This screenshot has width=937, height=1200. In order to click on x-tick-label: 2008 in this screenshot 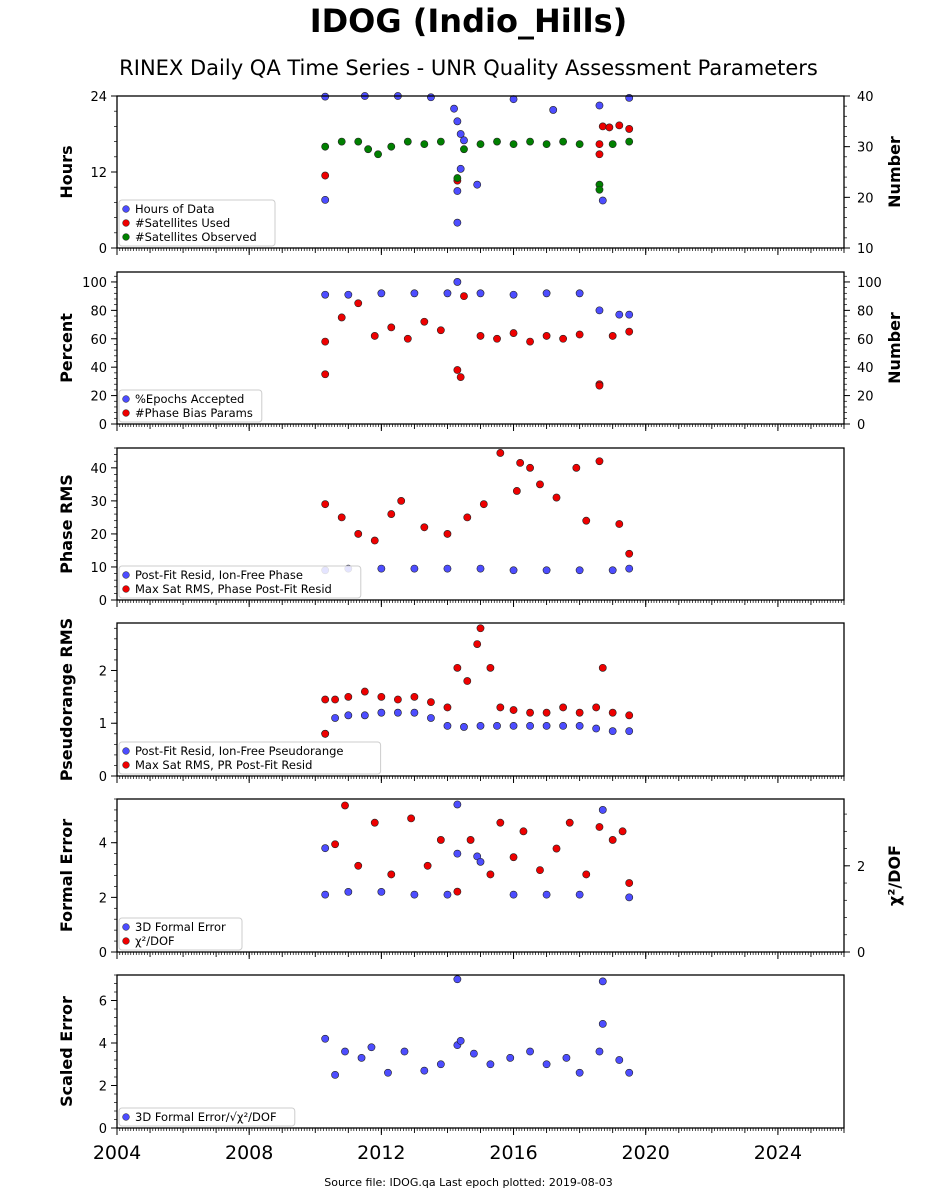, I will do `click(249, 1153)`.